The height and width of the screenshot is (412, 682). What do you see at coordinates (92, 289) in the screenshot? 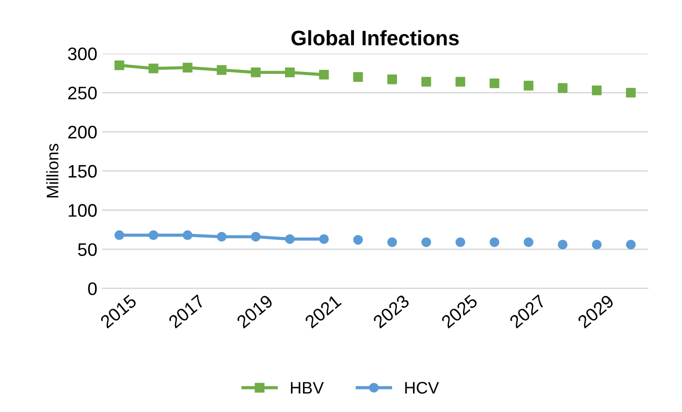
I see `y-tick-label: 0` at bounding box center [92, 289].